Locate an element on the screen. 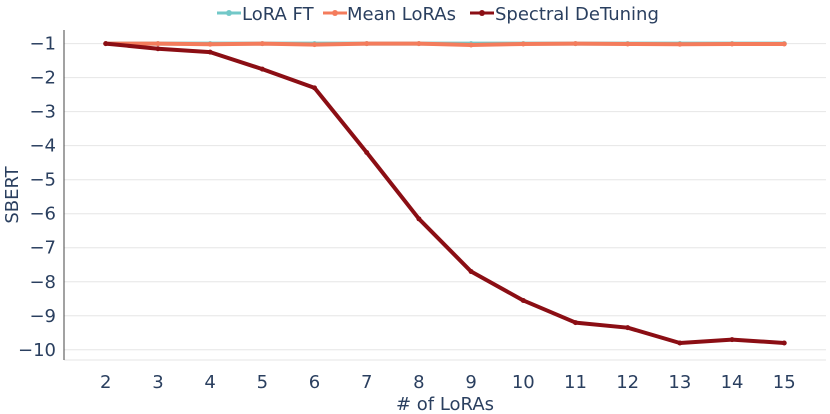  y-tick-label: −2 is located at coordinates (42, 78).